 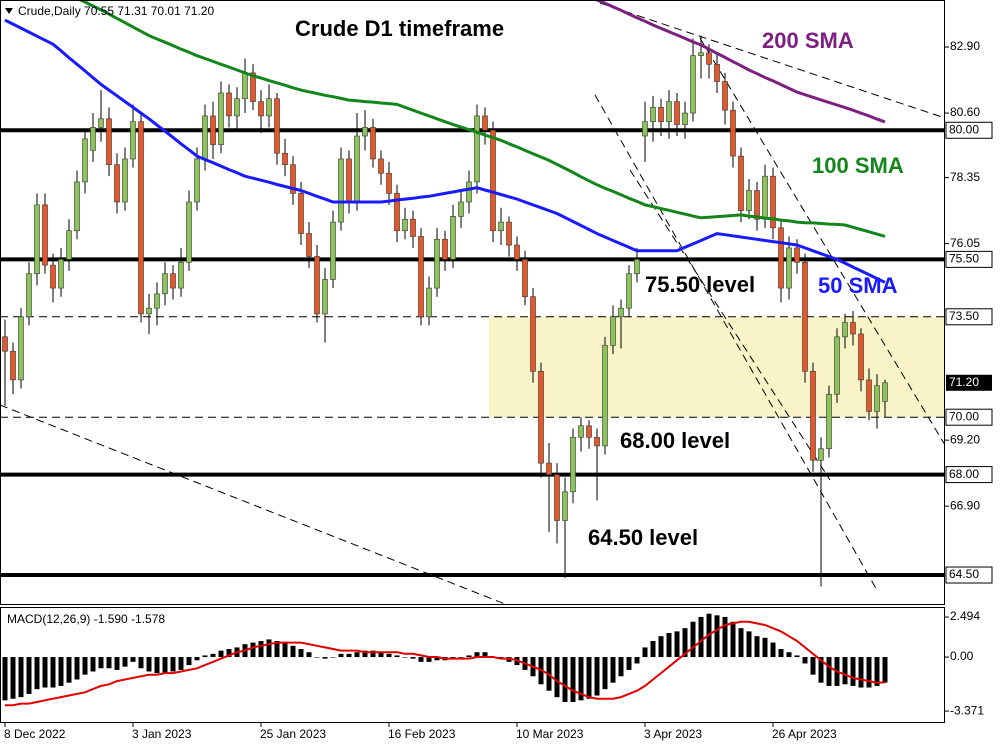 What do you see at coordinates (967, 710) in the screenshot?
I see `y-tick-label: -3.371` at bounding box center [967, 710].